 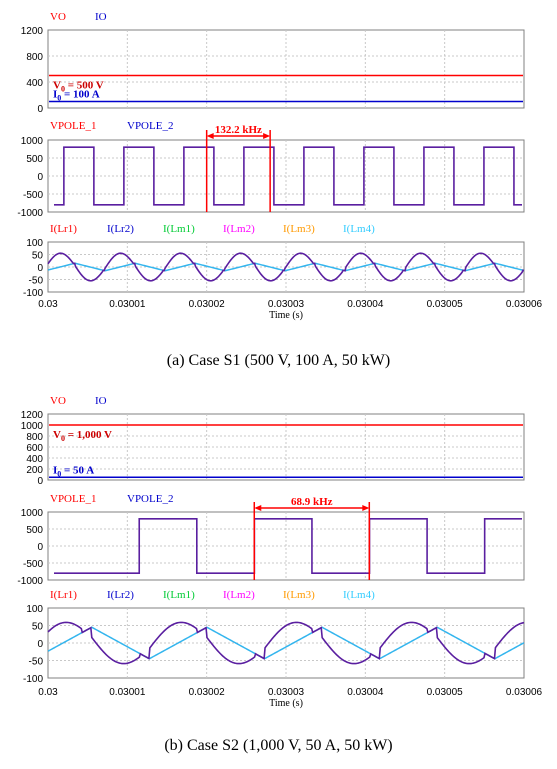 What do you see at coordinates (73, 471) in the screenshot?
I see `value-annotation: I0 = 50 A` at bounding box center [73, 471].